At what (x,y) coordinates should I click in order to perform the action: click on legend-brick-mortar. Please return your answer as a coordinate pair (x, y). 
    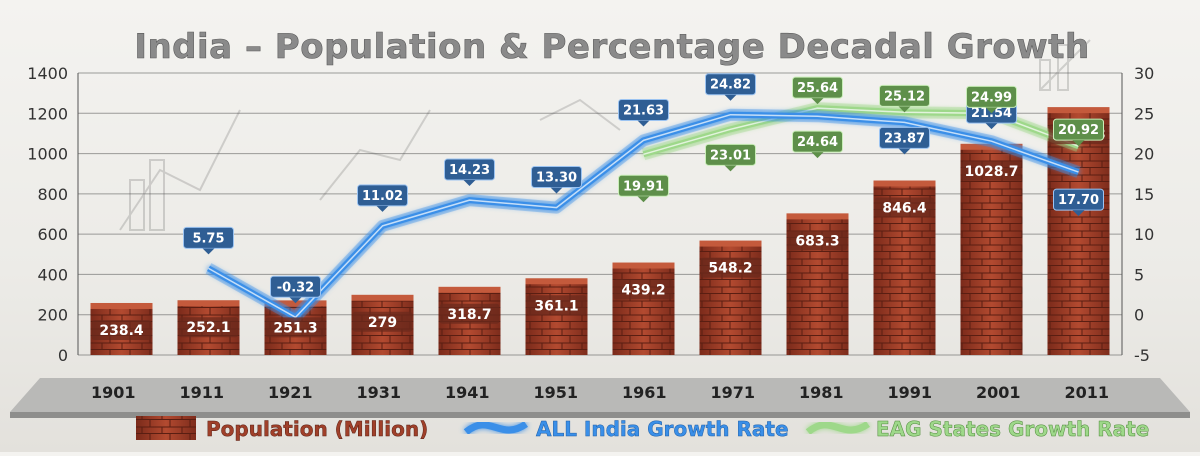
    Looking at the image, I should click on (166, 428).